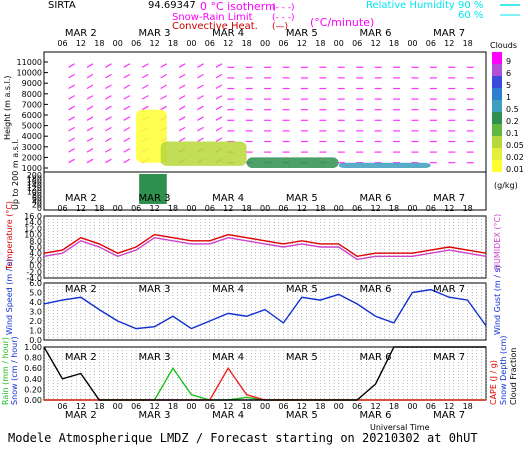  Describe the element at coordinates (376, 289) in the screenshot. I see `day-label-panel3: MAR 6` at that location.